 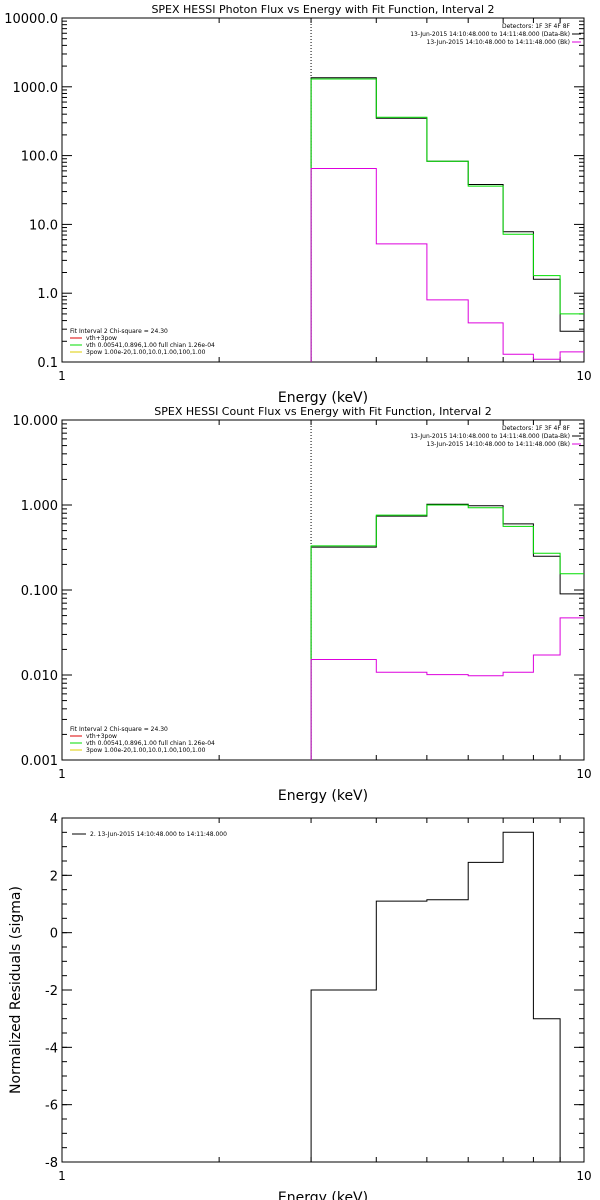 What do you see at coordinates (36, 421) in the screenshot?
I see `y-tick-label: 10.000` at bounding box center [36, 421].